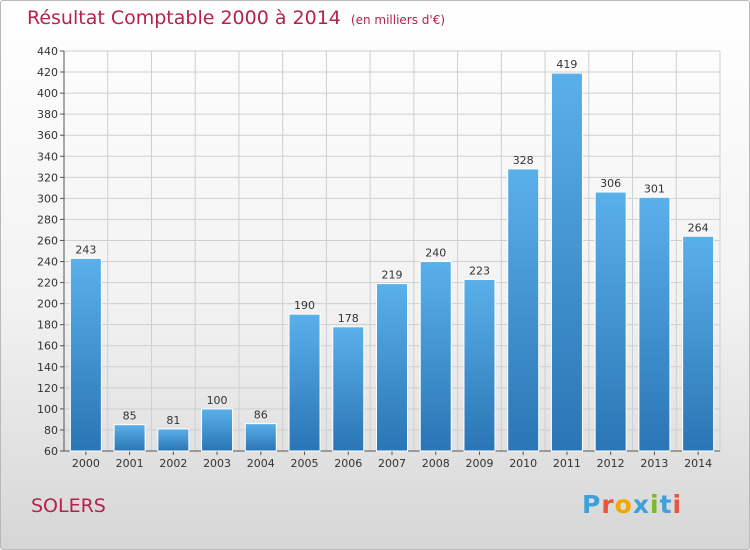 The height and width of the screenshot is (550, 750). What do you see at coordinates (47, 304) in the screenshot?
I see `y-tick-label: 200` at bounding box center [47, 304].